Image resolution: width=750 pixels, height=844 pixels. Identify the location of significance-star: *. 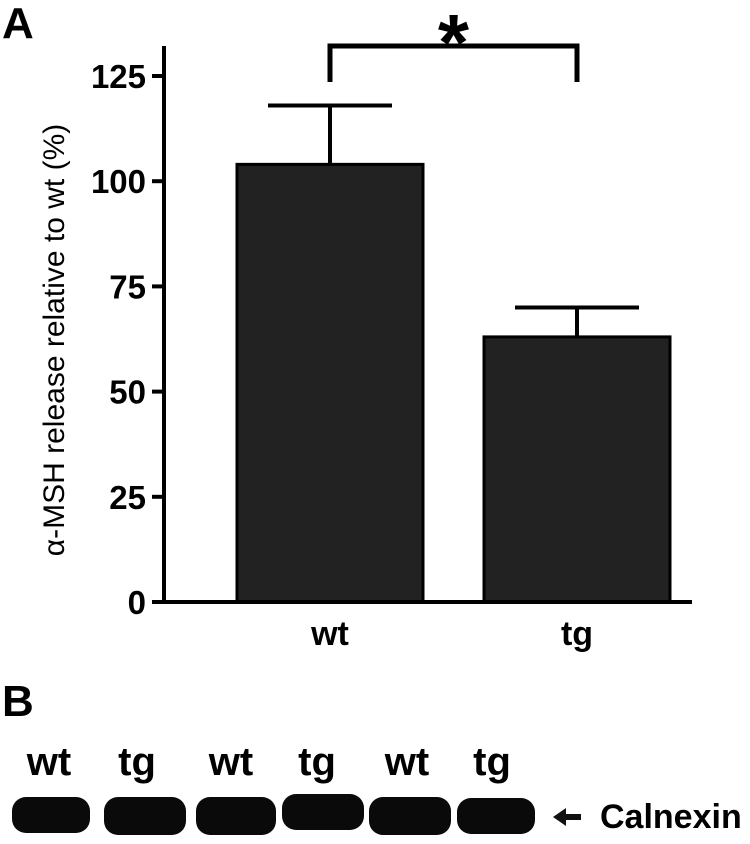
(454, 43).